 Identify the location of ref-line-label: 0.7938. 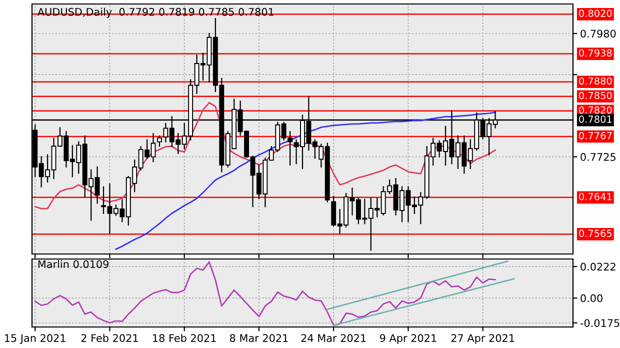
(595, 53).